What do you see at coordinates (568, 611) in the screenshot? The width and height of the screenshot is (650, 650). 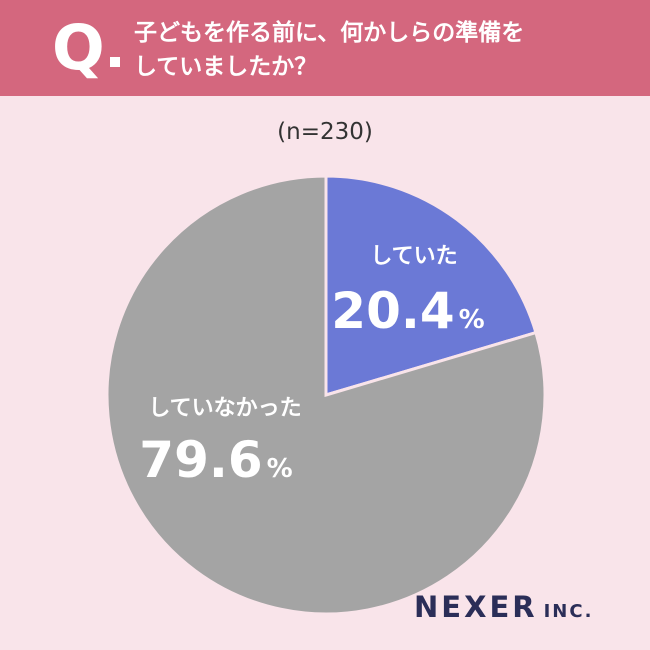 I see `logo-suffix: INC.` at bounding box center [568, 611].